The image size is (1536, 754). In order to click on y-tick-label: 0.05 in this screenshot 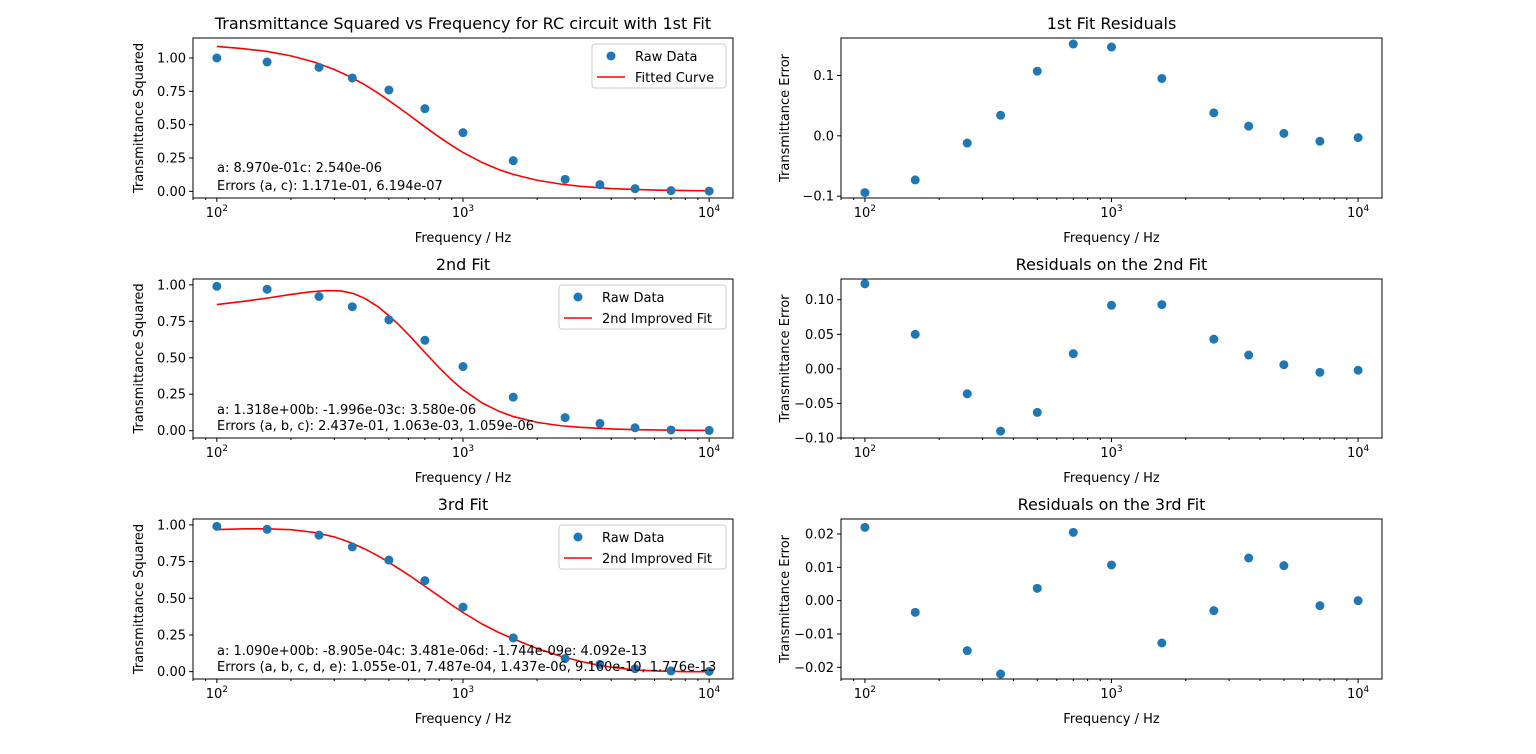, I will do `click(819, 335)`.